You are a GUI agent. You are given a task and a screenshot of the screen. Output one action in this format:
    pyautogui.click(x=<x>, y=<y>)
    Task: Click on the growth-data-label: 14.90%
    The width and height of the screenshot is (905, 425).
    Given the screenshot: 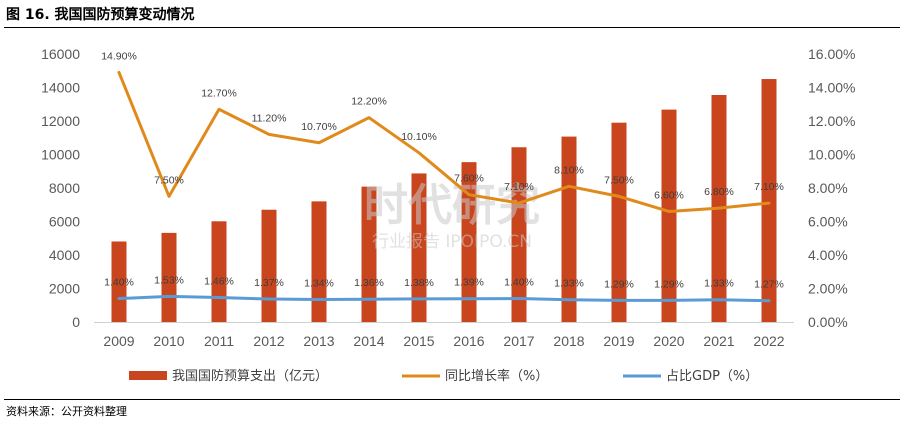 What is the action you would take?
    pyautogui.click(x=119, y=56)
    